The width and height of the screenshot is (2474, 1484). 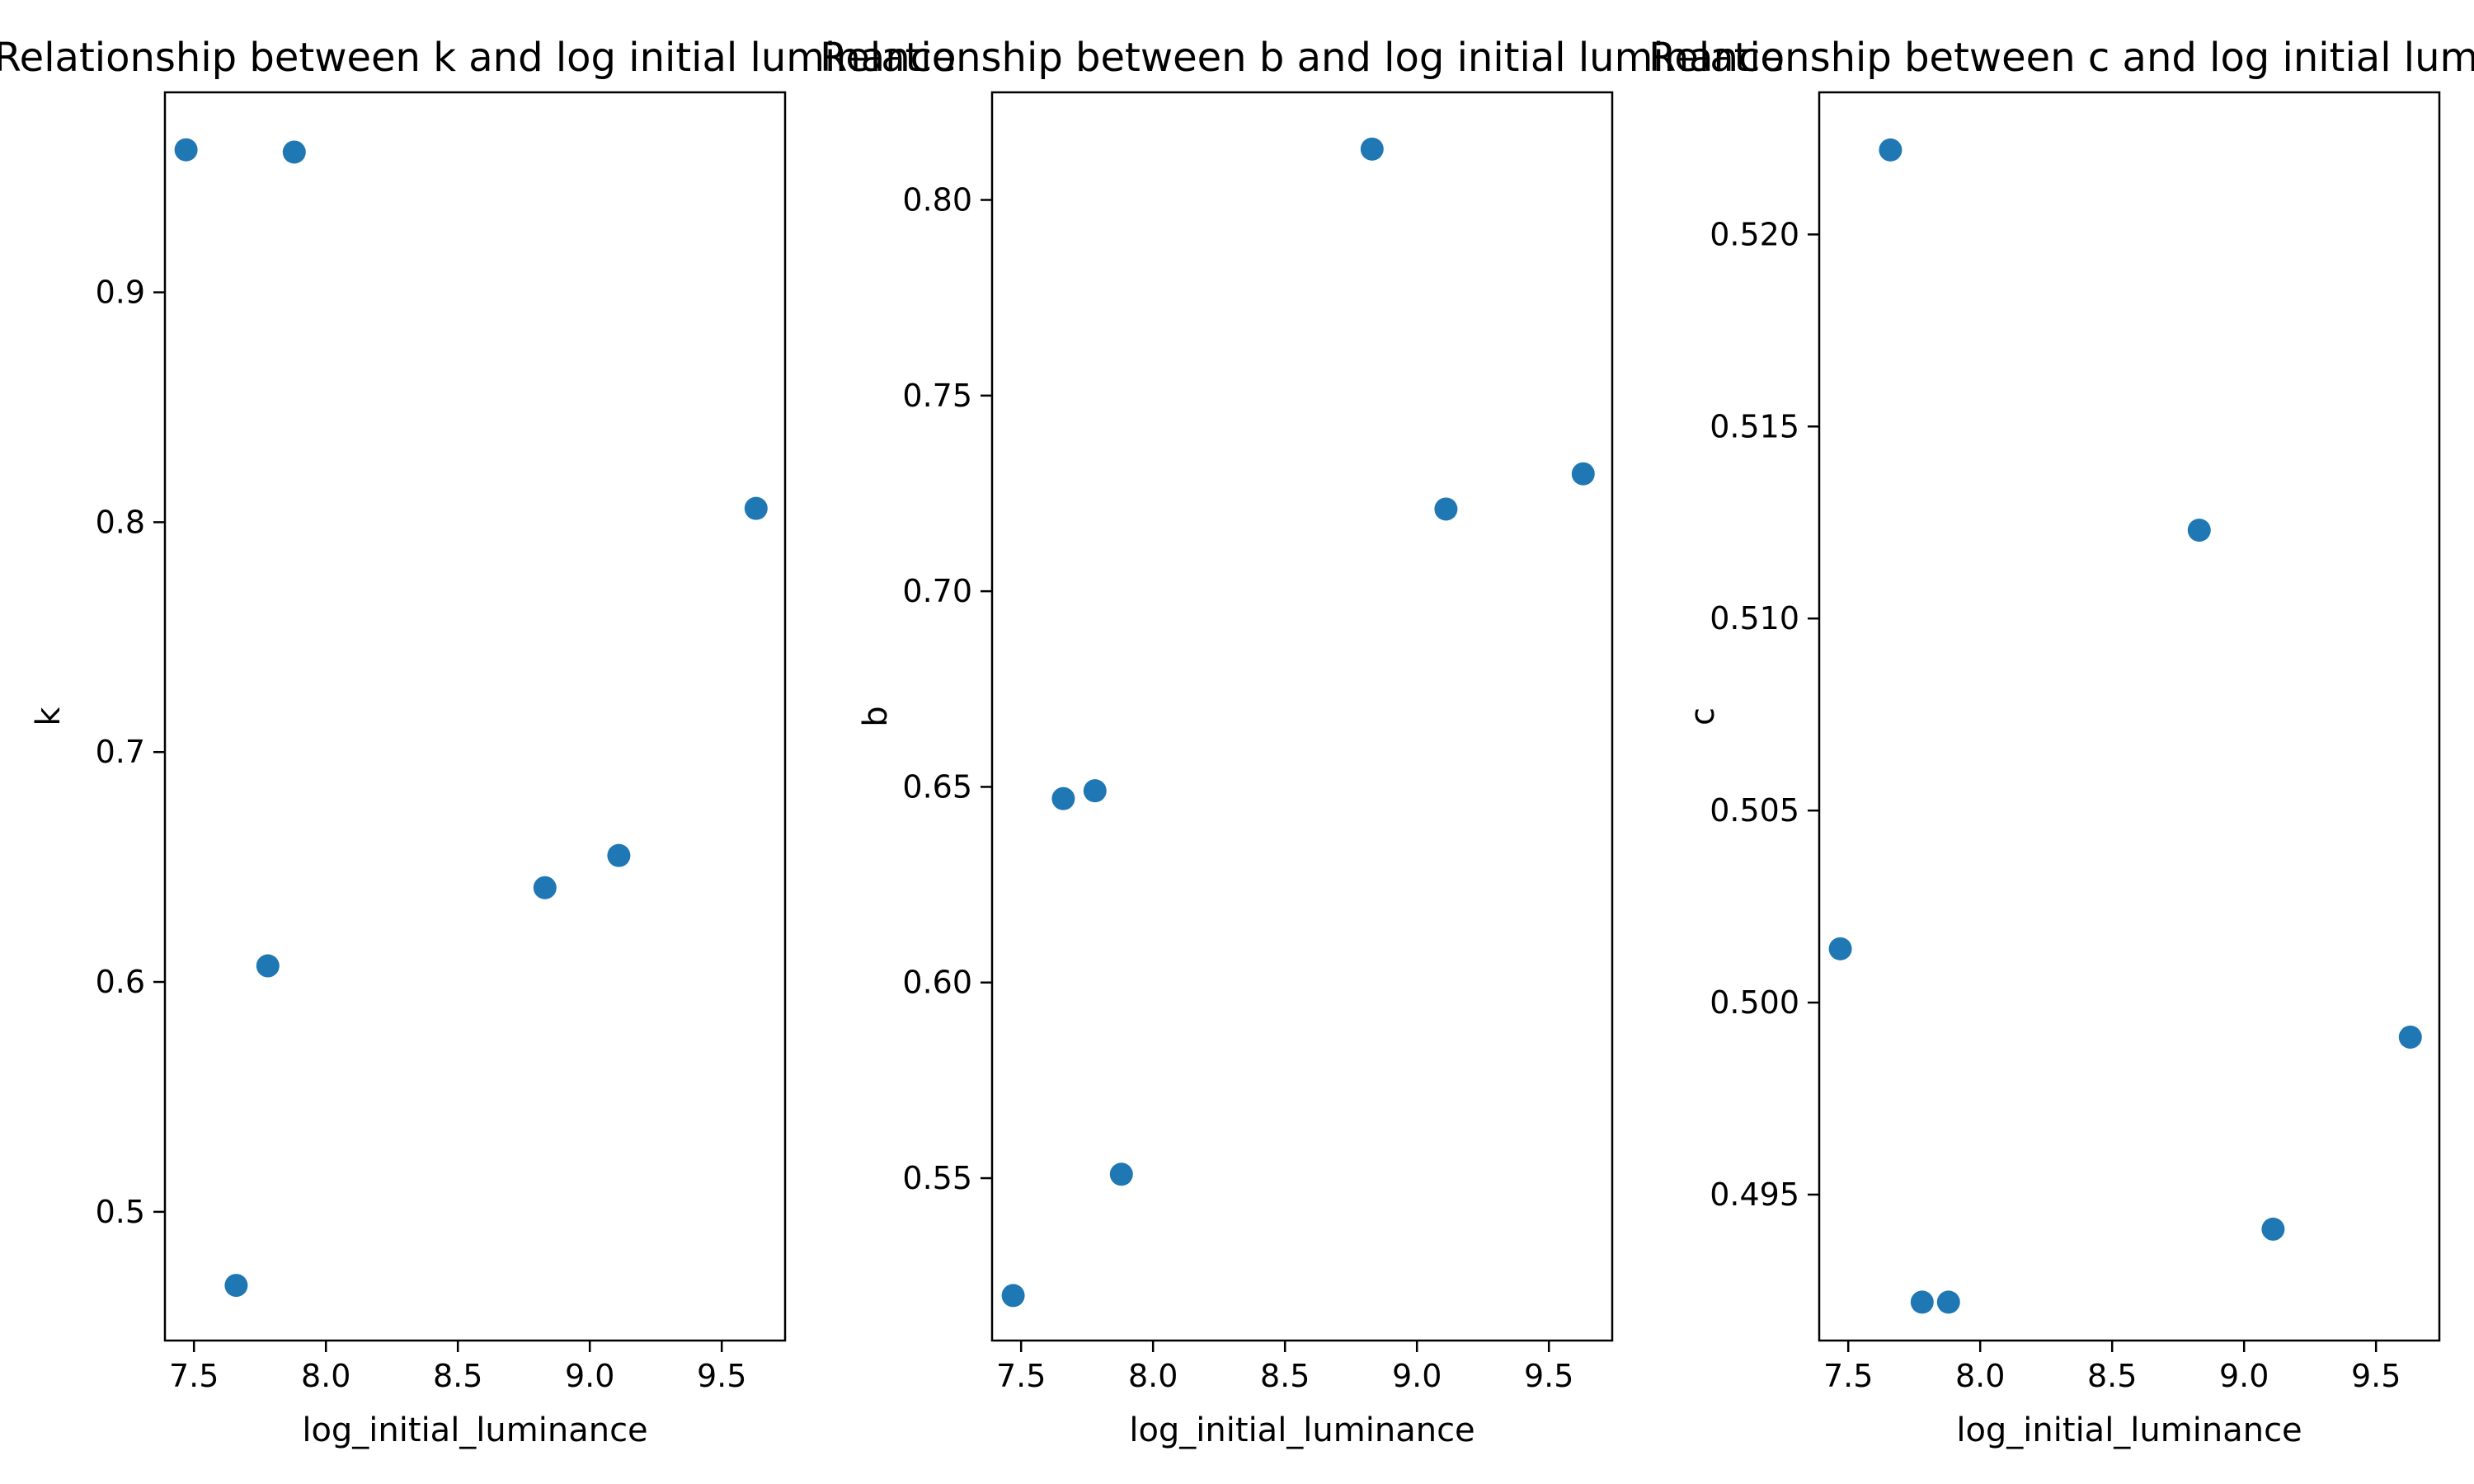 What do you see at coordinates (120, 752) in the screenshot?
I see `y-tick-label: 0.7` at bounding box center [120, 752].